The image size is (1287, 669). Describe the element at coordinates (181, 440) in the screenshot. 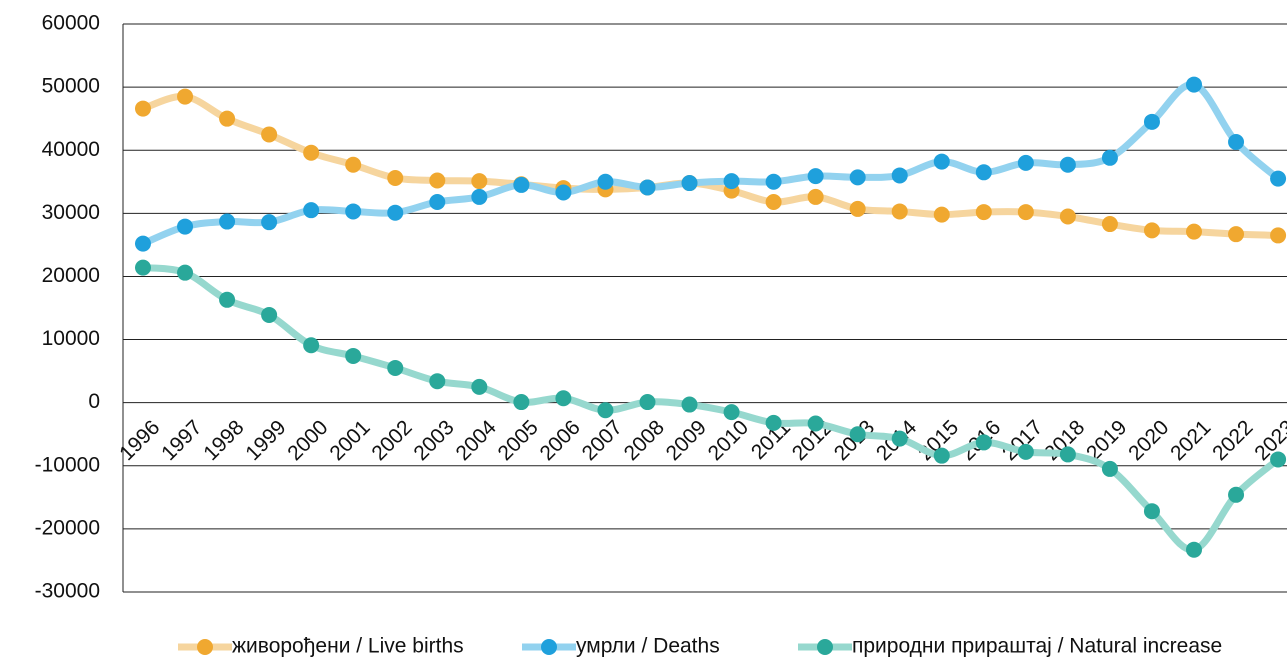

I see `x-tick-label: 1997` at that location.